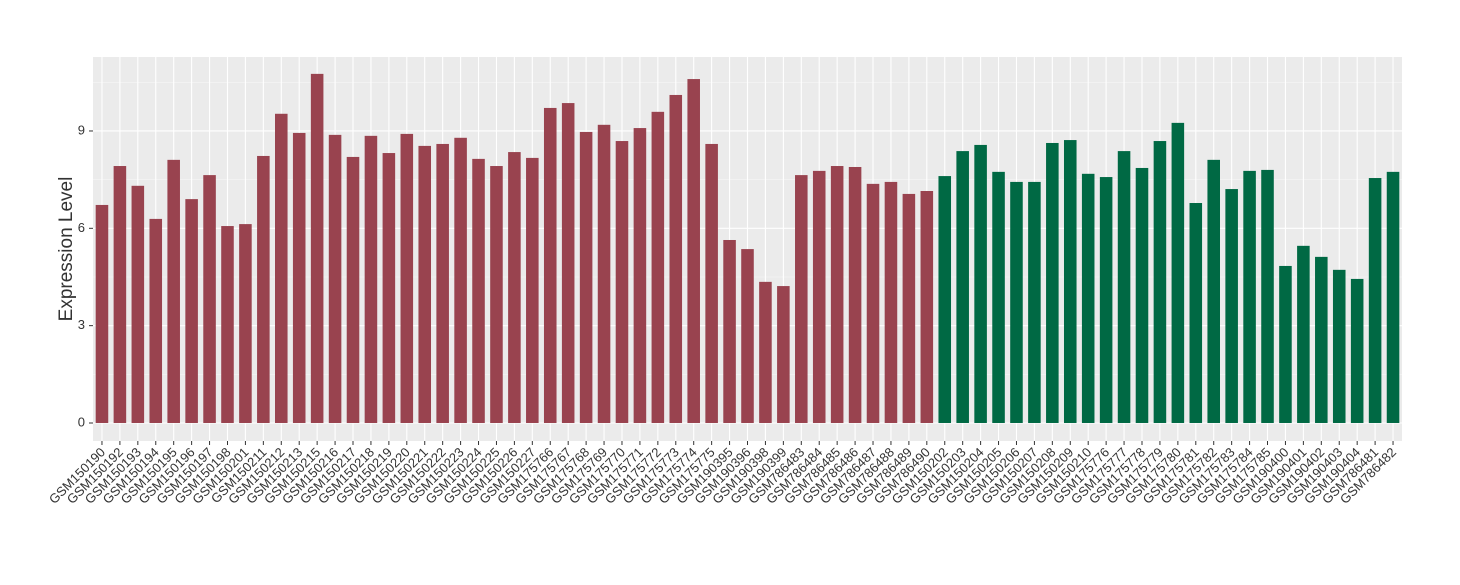 The width and height of the screenshot is (1460, 585). What do you see at coordinates (81, 227) in the screenshot?
I see `y-tick-label: 6` at bounding box center [81, 227].